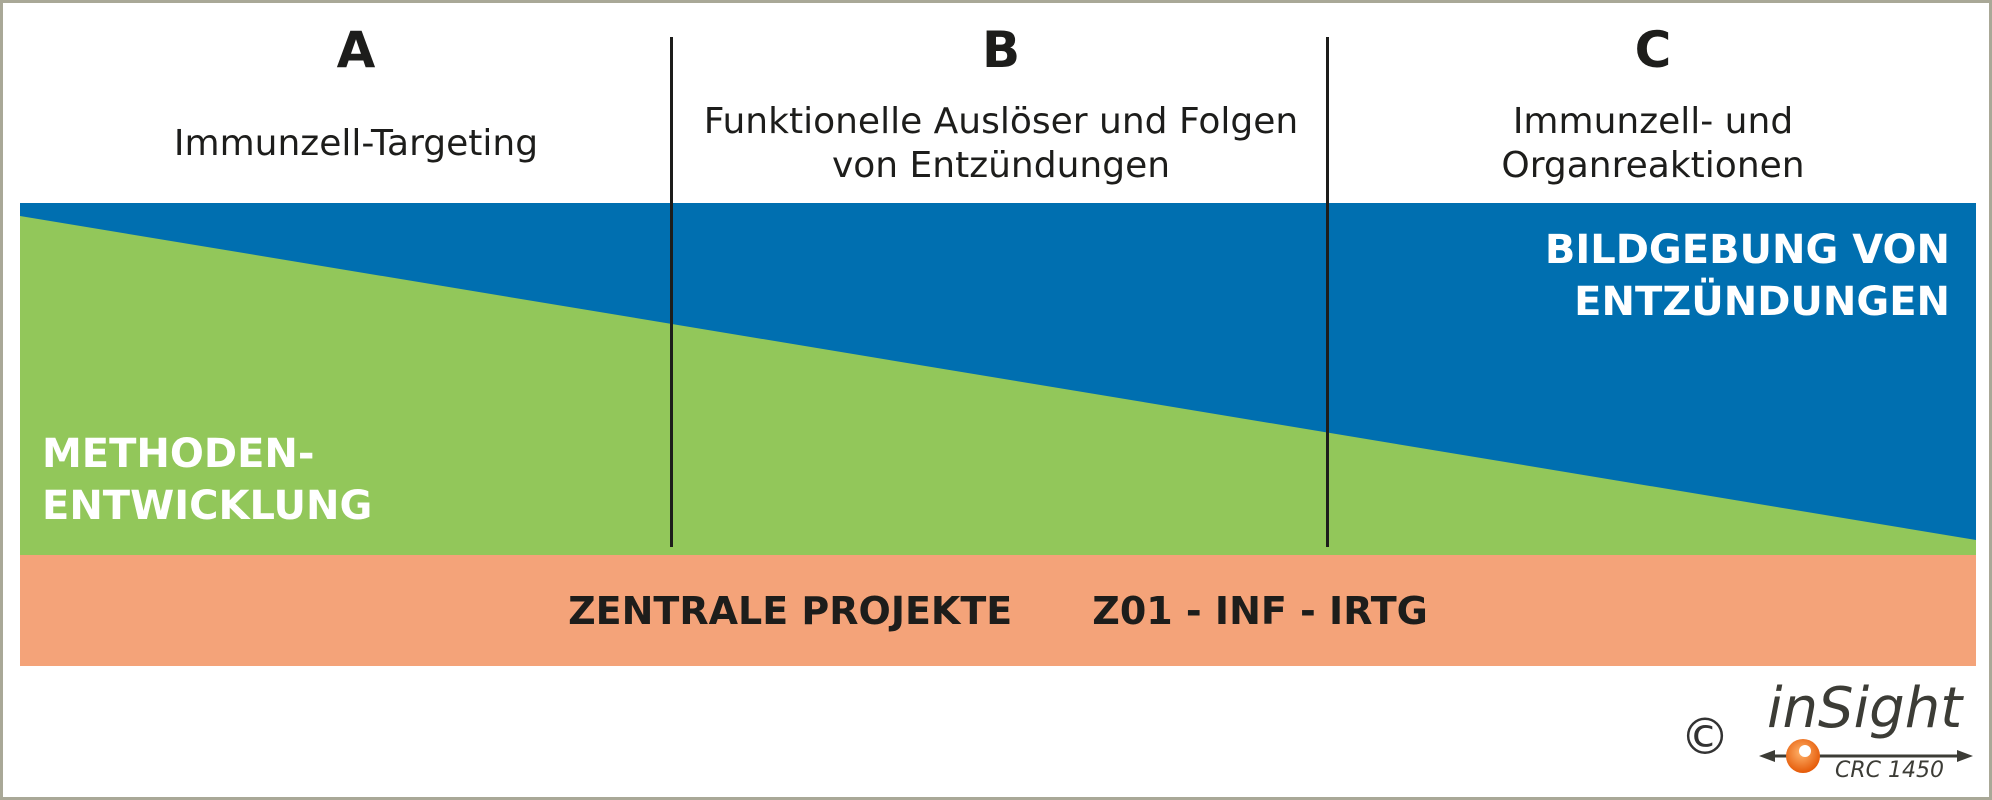  I want to click on column-b-title-line1: Funktionelle Auslöser und Folgen, so click(1001, 121).